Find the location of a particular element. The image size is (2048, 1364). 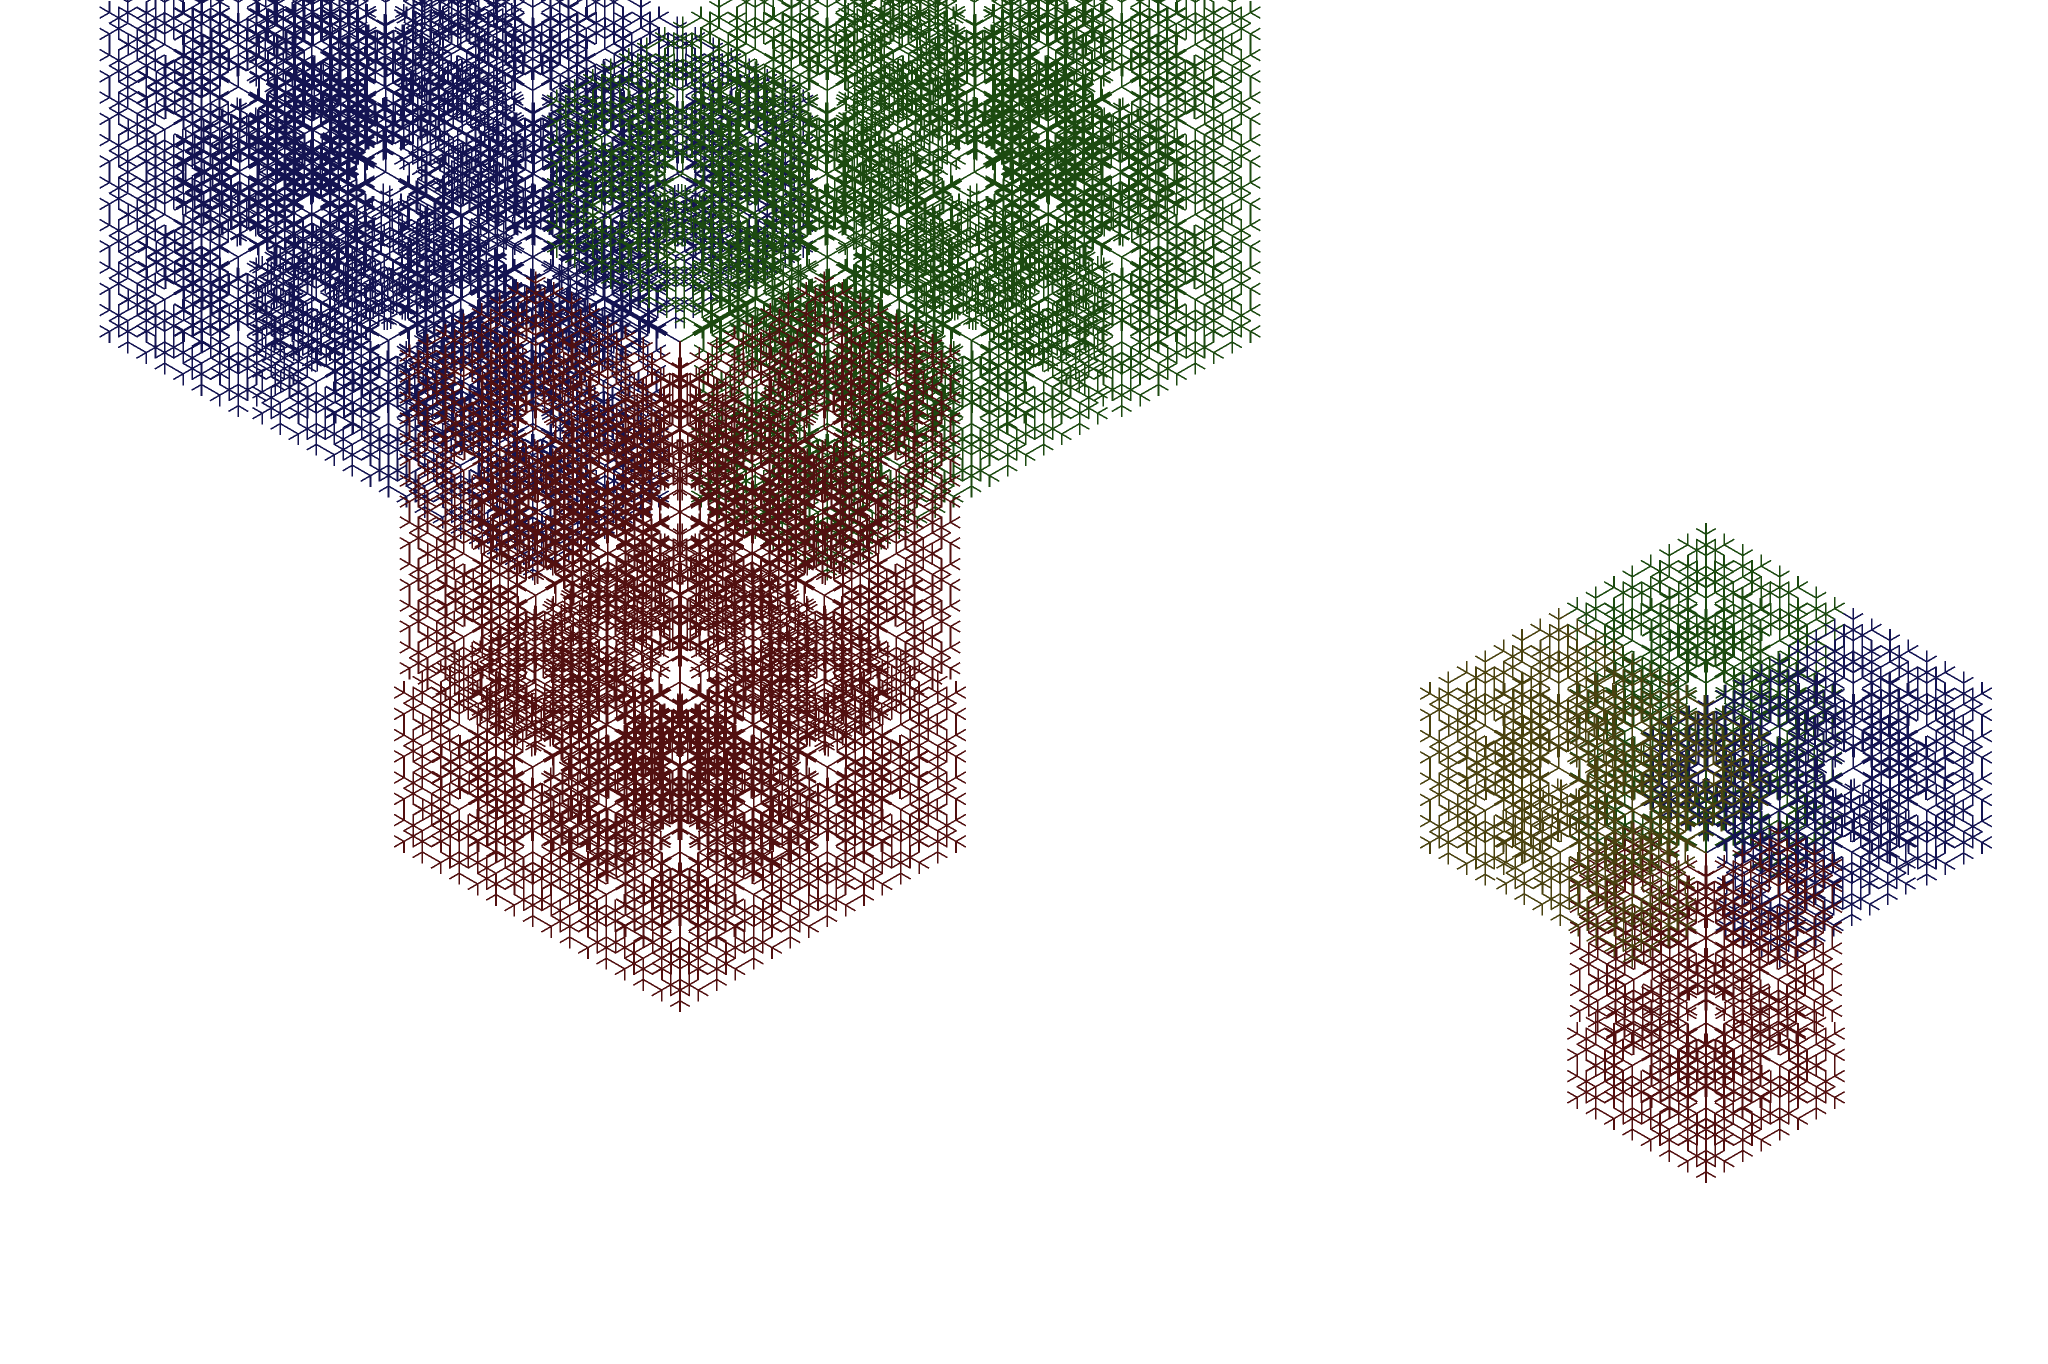

olive-arm is located at coordinates (1594, 787).